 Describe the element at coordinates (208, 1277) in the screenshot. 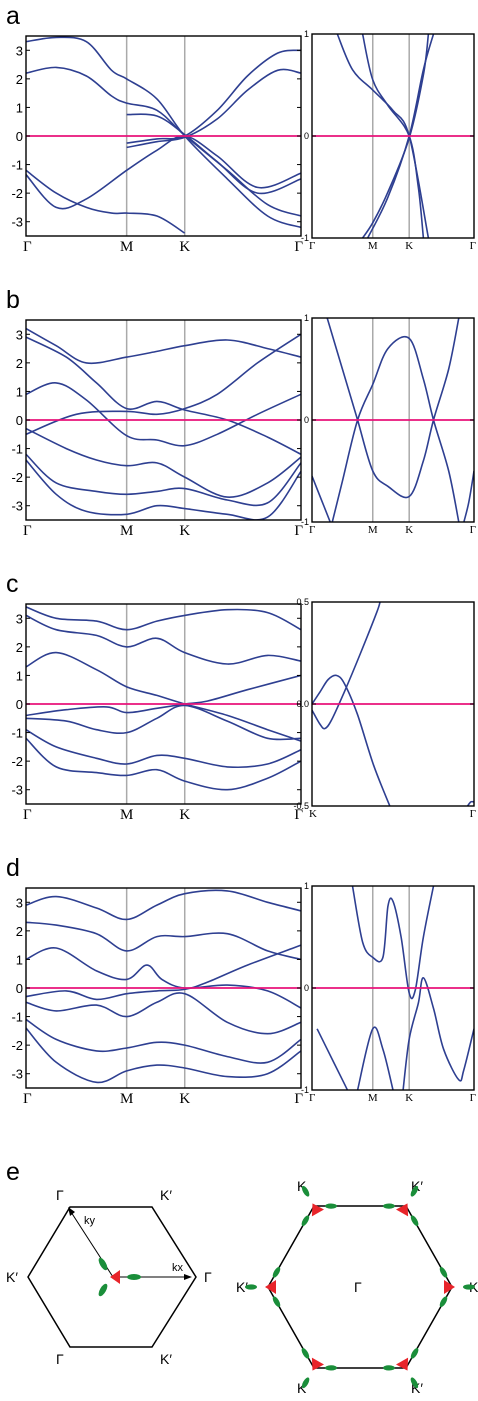

I see `bz-left-vertex-right: Γ` at that location.